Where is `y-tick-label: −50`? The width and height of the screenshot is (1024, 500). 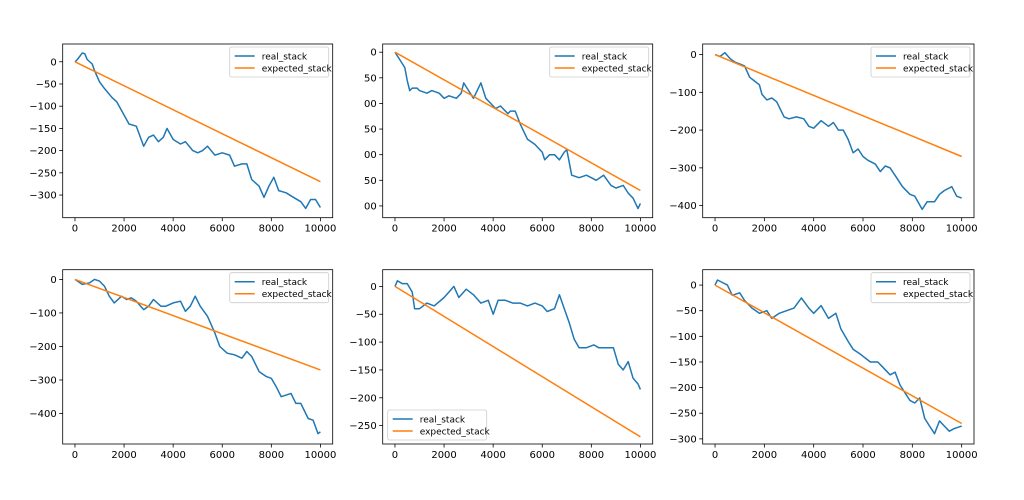 y-tick-label: −50 is located at coordinates (686, 311).